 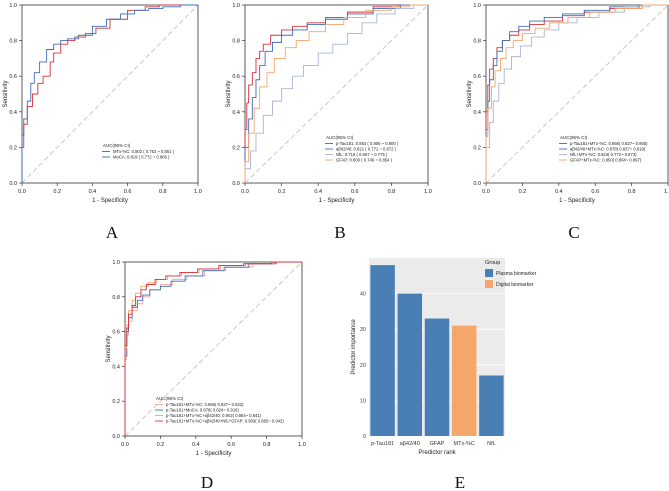 What do you see at coordinates (460, 482) in the screenshot?
I see `panel-label-E: E` at bounding box center [460, 482].